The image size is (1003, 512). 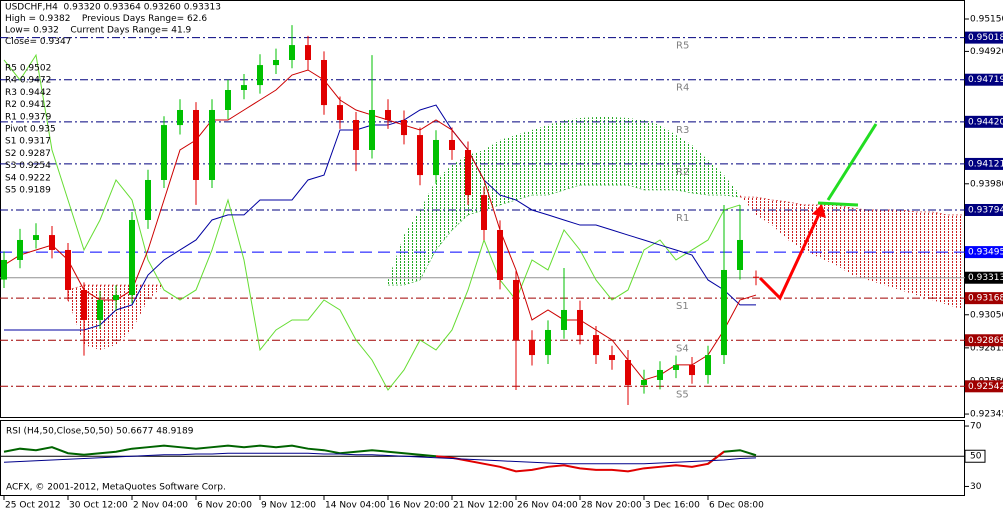 I want to click on level-label: 0.94719, so click(x=985, y=80).